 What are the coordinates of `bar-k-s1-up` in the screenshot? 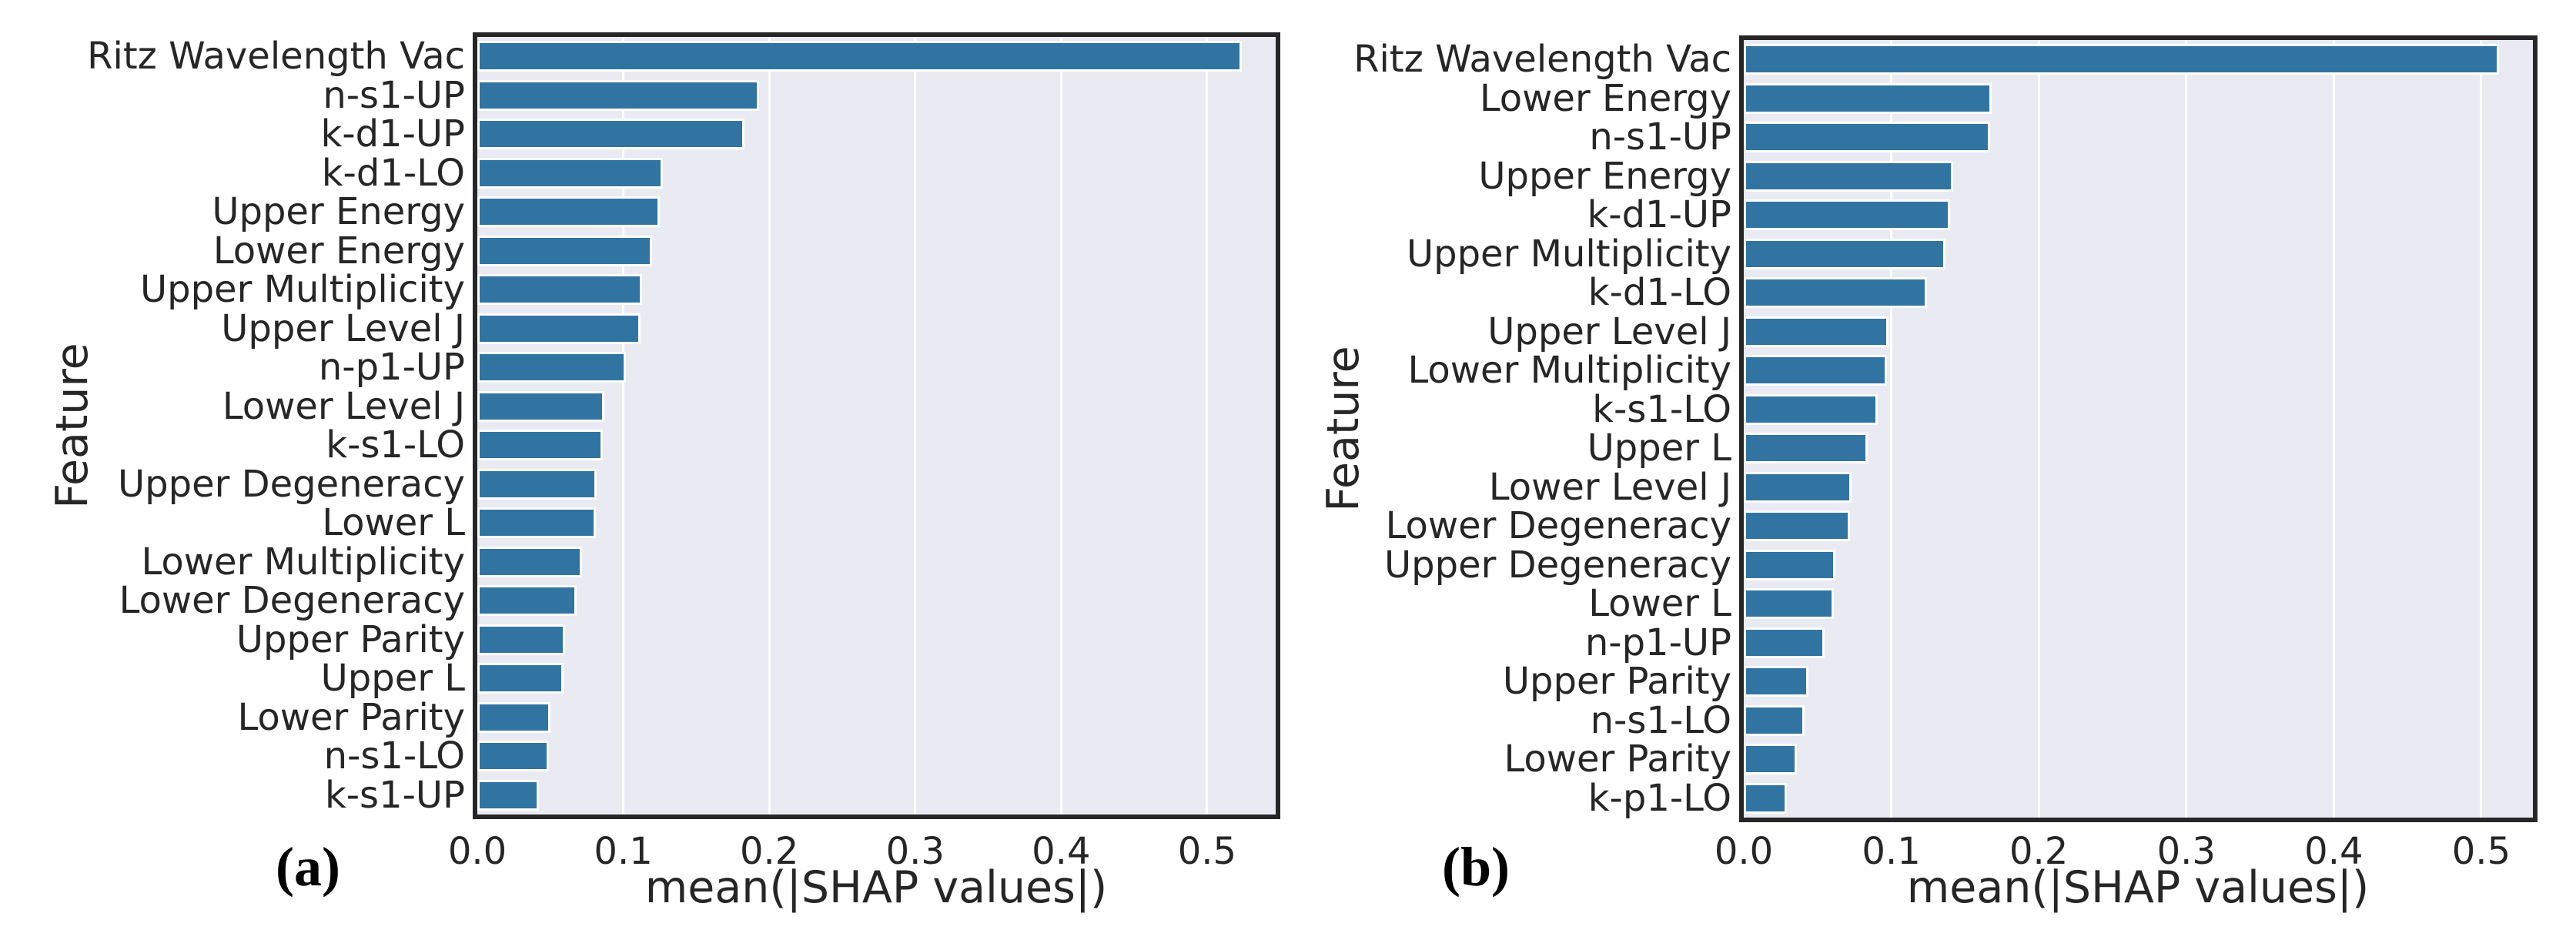 It's located at (508, 795).